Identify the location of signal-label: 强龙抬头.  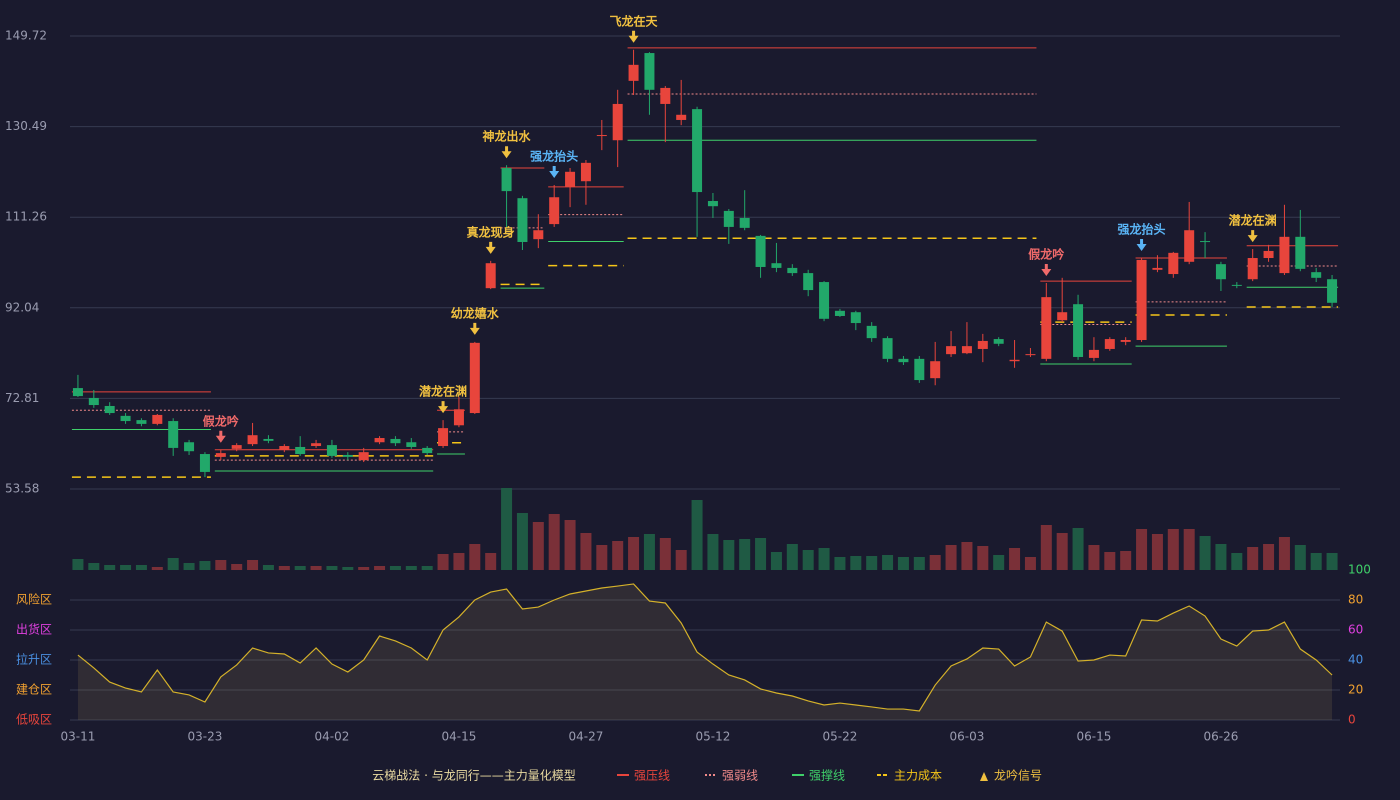
(554, 155).